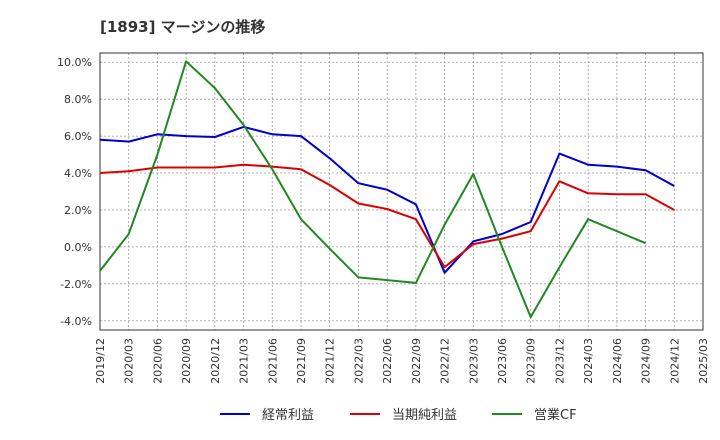  Describe the element at coordinates (78, 136) in the screenshot. I see `y-tick-label: 6.0%` at that location.